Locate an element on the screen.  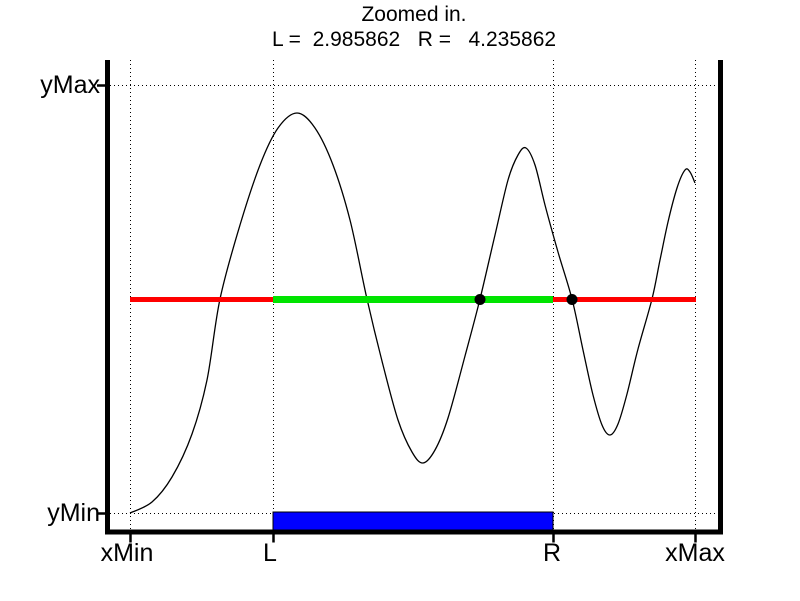
x-axis-label-xmax: xMax is located at coordinates (695, 553).